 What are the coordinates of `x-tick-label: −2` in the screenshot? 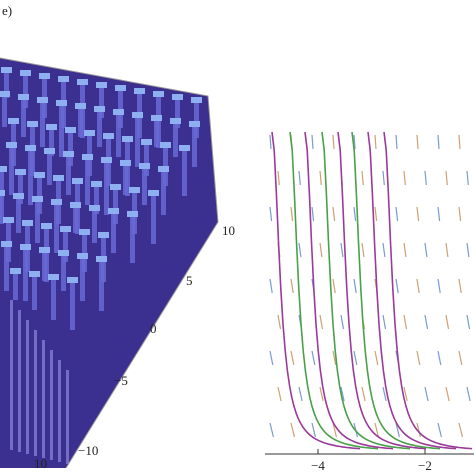 It's located at (425, 465).